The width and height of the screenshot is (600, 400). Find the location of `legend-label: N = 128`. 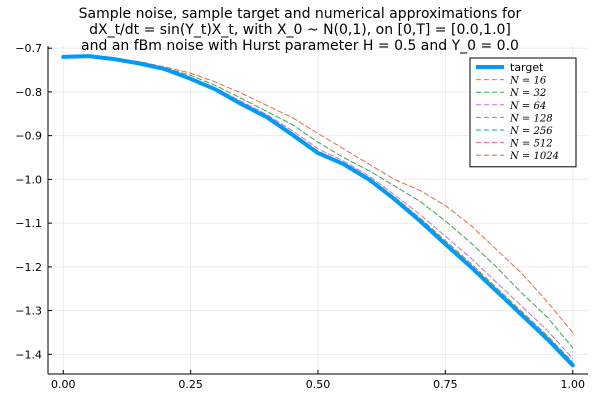

legend-label: N = 128 is located at coordinates (531, 118).